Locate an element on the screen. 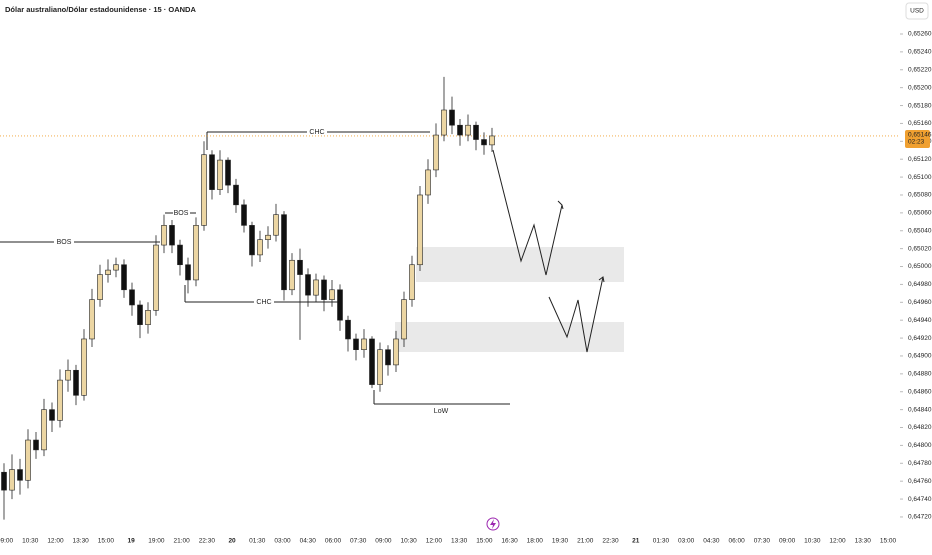 The height and width of the screenshot is (555, 932). x-tick-label: 19:30 is located at coordinates (560, 541).